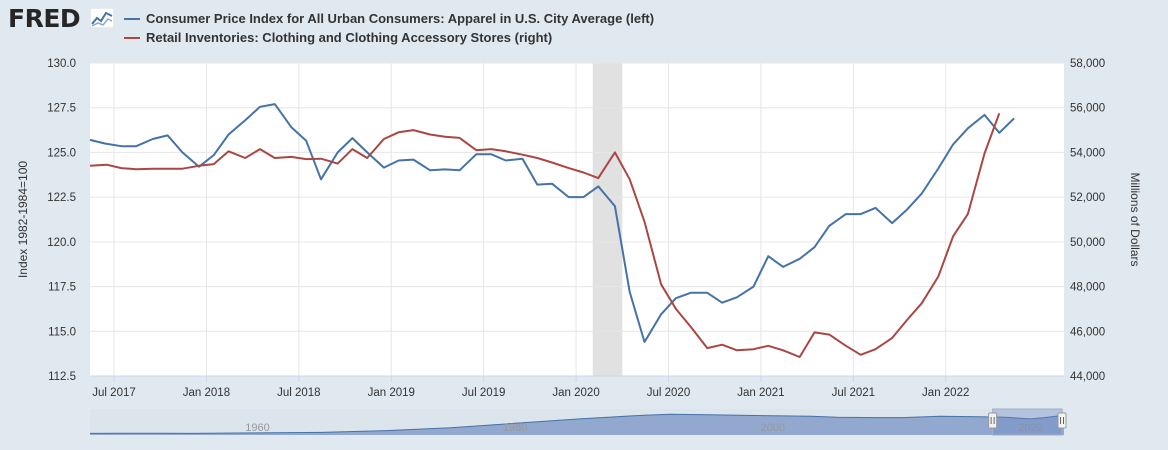 The height and width of the screenshot is (450, 1168). Describe the element at coordinates (1087, 332) in the screenshot. I see `y-right-tick-label: 46,000` at that location.